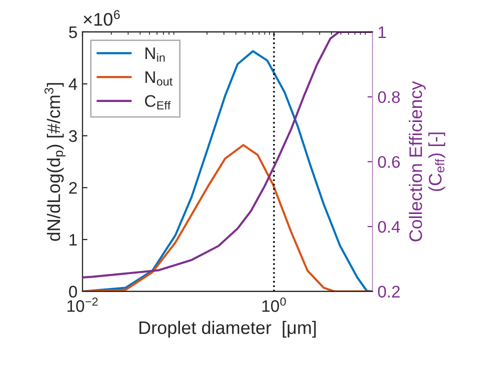 This screenshot has height=376, width=500. I want to click on y2-tick-label: 0.6, so click(389, 162).